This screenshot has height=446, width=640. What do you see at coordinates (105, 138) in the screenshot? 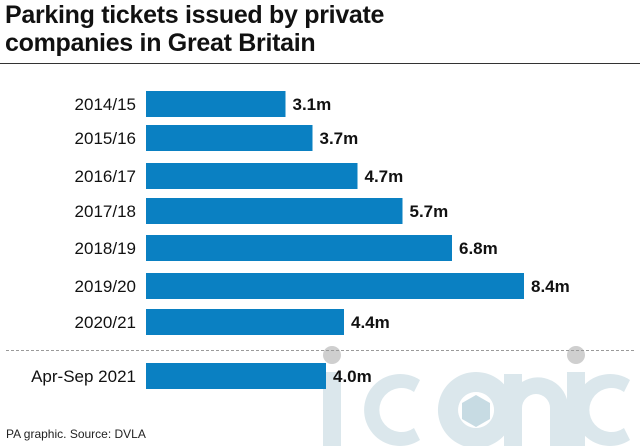
I see `category-label: 2015/16` at bounding box center [105, 138].